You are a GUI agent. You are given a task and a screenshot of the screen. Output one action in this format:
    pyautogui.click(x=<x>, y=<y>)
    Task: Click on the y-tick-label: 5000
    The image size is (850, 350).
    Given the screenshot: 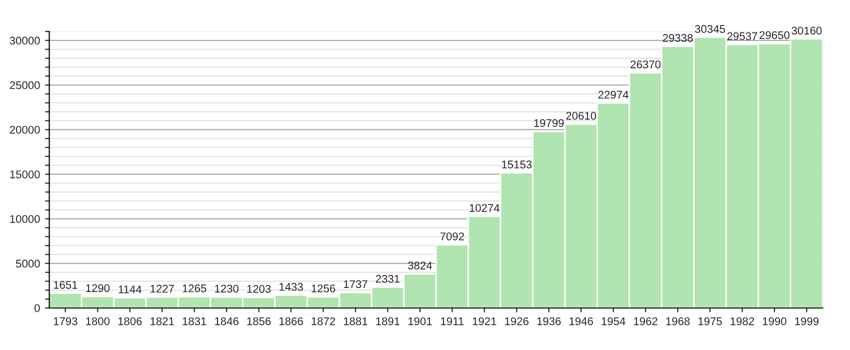 What is the action you would take?
    pyautogui.click(x=28, y=264)
    